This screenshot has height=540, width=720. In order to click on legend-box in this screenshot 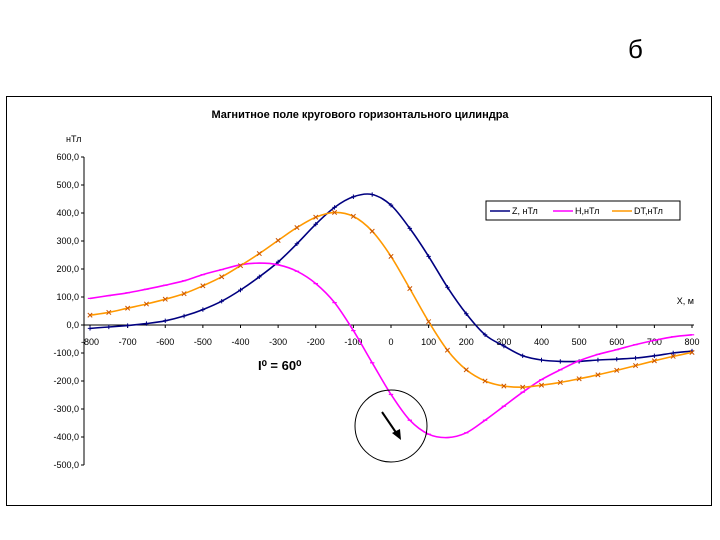, I will do `click(583, 210)`.